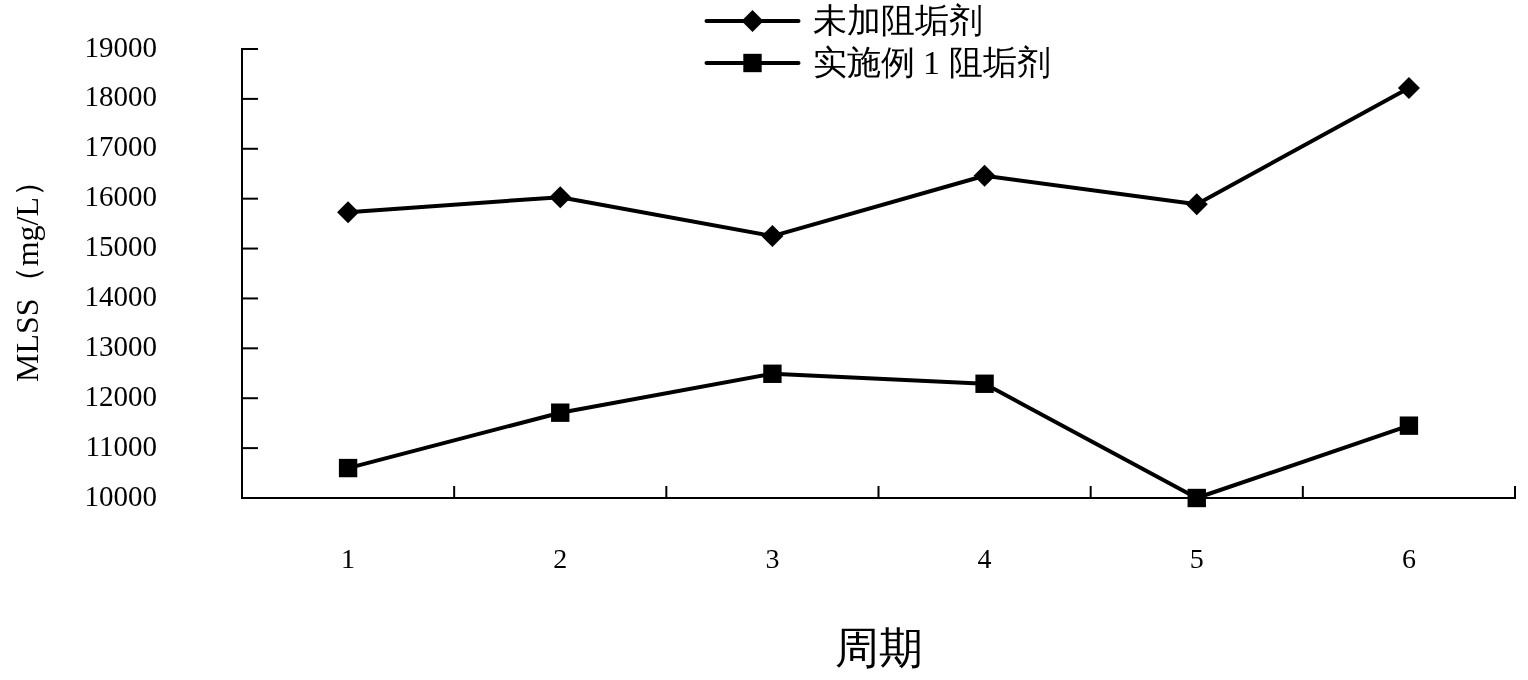 The width and height of the screenshot is (1528, 680). Describe the element at coordinates (120, 495) in the screenshot. I see `y-tick-label: 10000` at that location.